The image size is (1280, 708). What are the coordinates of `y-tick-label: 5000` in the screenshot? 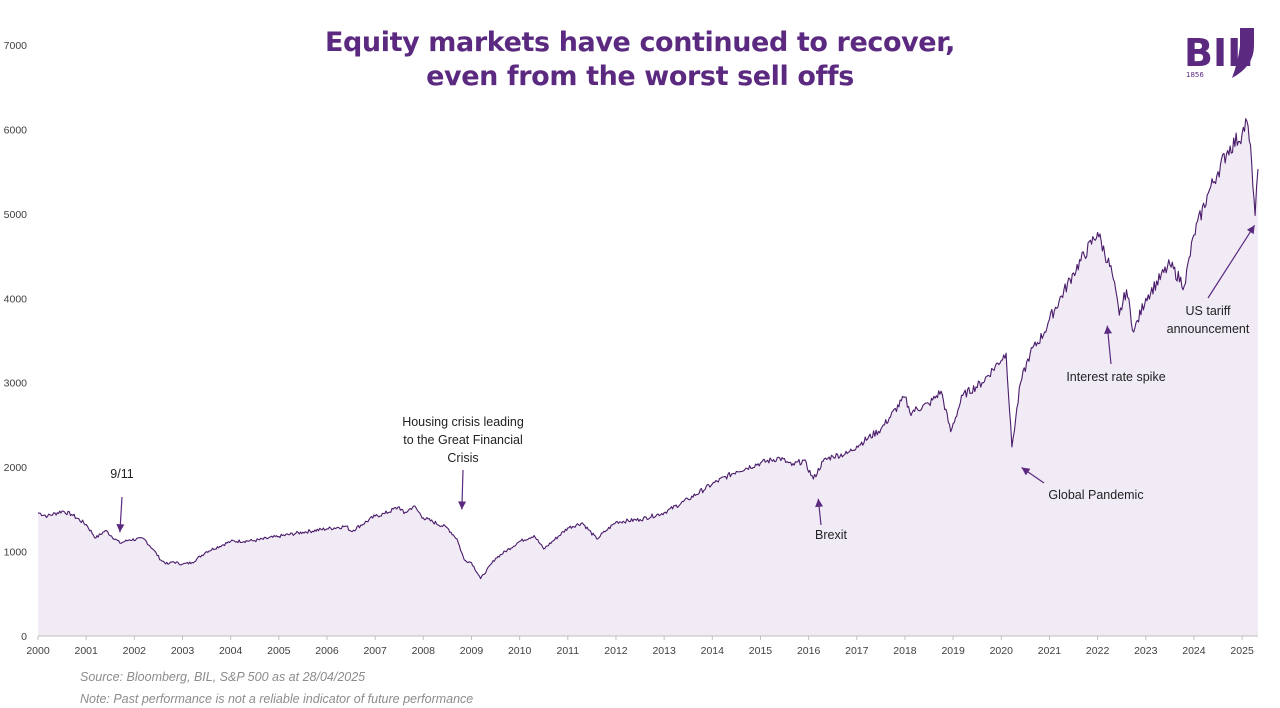 It's located at (16, 215).